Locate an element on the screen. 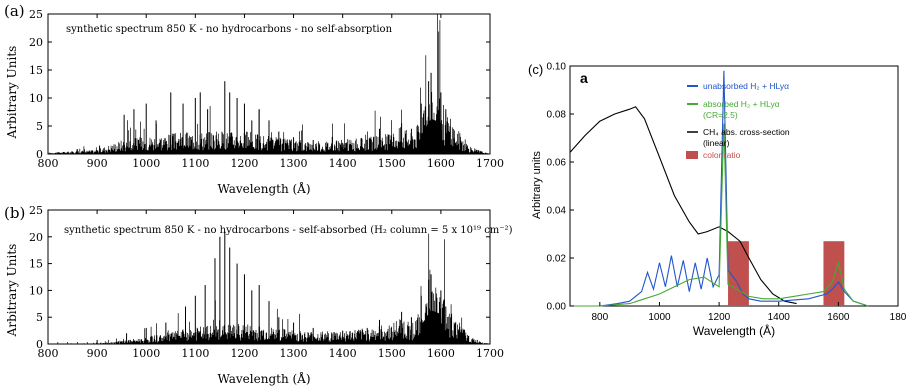 The height and width of the screenshot is (387, 908). legend-label-absorbed: absorbed H₂ + HLyα is located at coordinates (741, 104).